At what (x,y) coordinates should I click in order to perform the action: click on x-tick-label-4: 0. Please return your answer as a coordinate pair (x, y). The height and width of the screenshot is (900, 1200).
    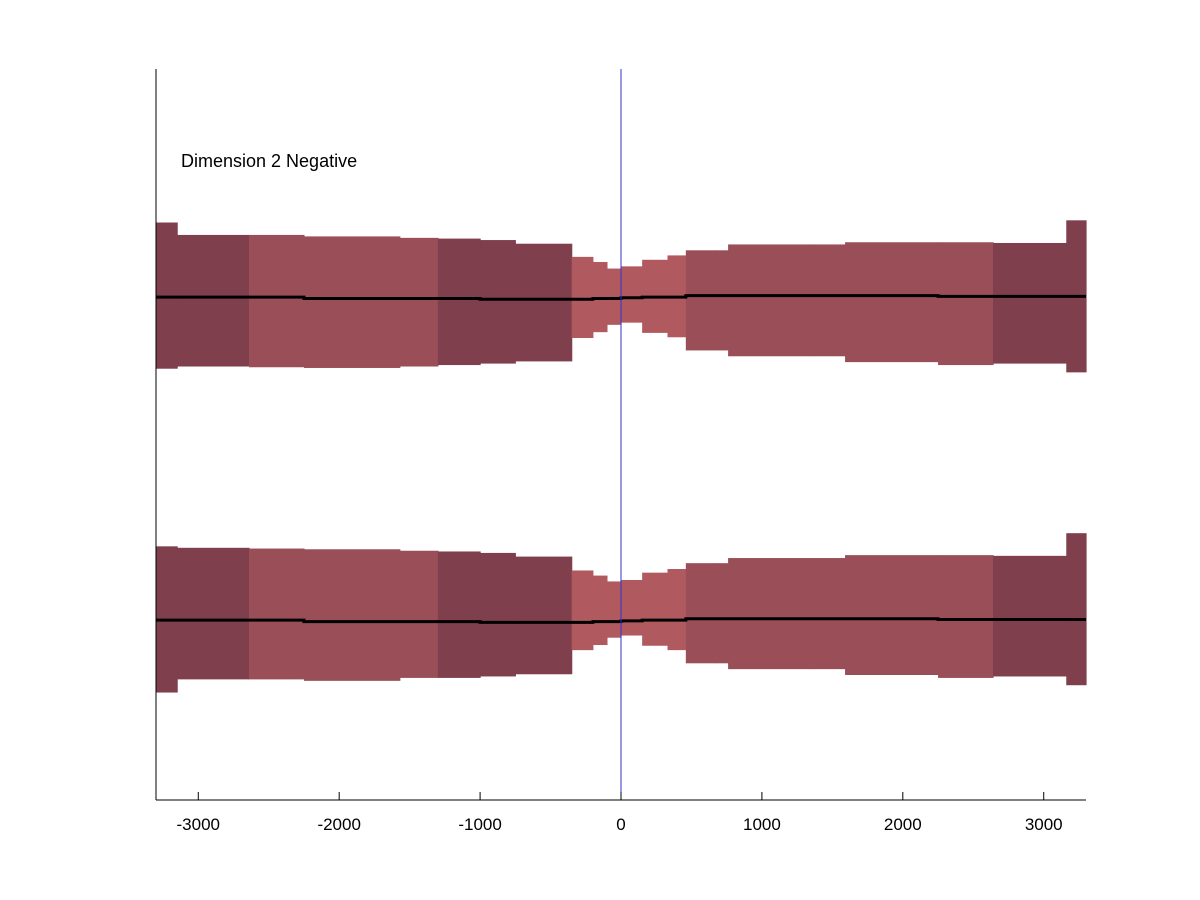
    Looking at the image, I should click on (620, 824).